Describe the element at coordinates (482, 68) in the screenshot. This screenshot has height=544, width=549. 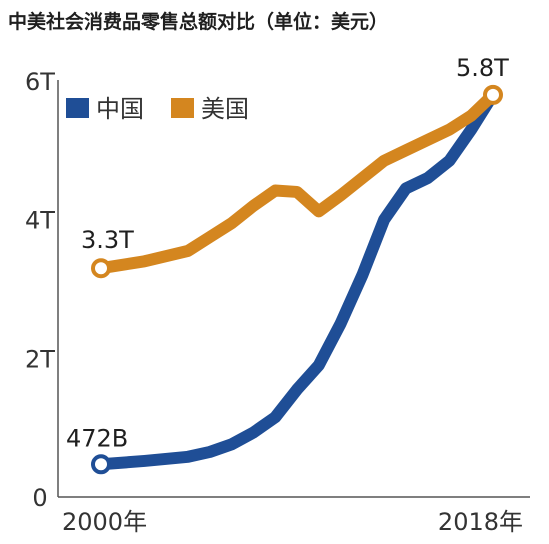
I see `annotation-label: 5.8T` at that location.